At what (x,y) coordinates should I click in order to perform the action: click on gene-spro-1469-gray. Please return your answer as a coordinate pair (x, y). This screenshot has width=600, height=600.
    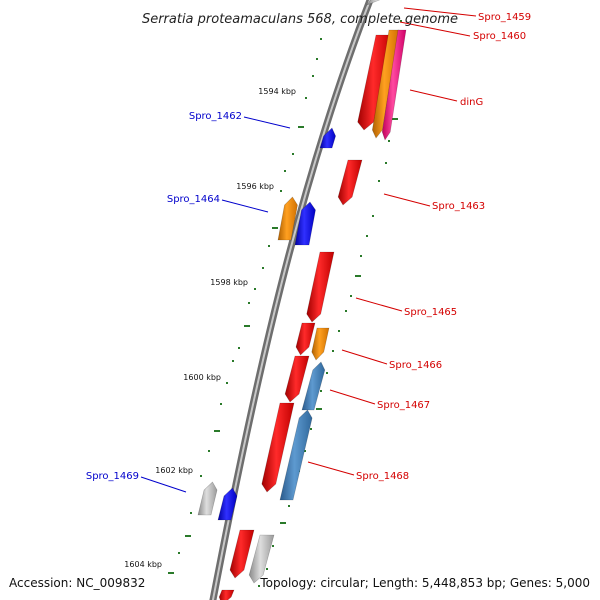
    Looking at the image, I should click on (207, 498).